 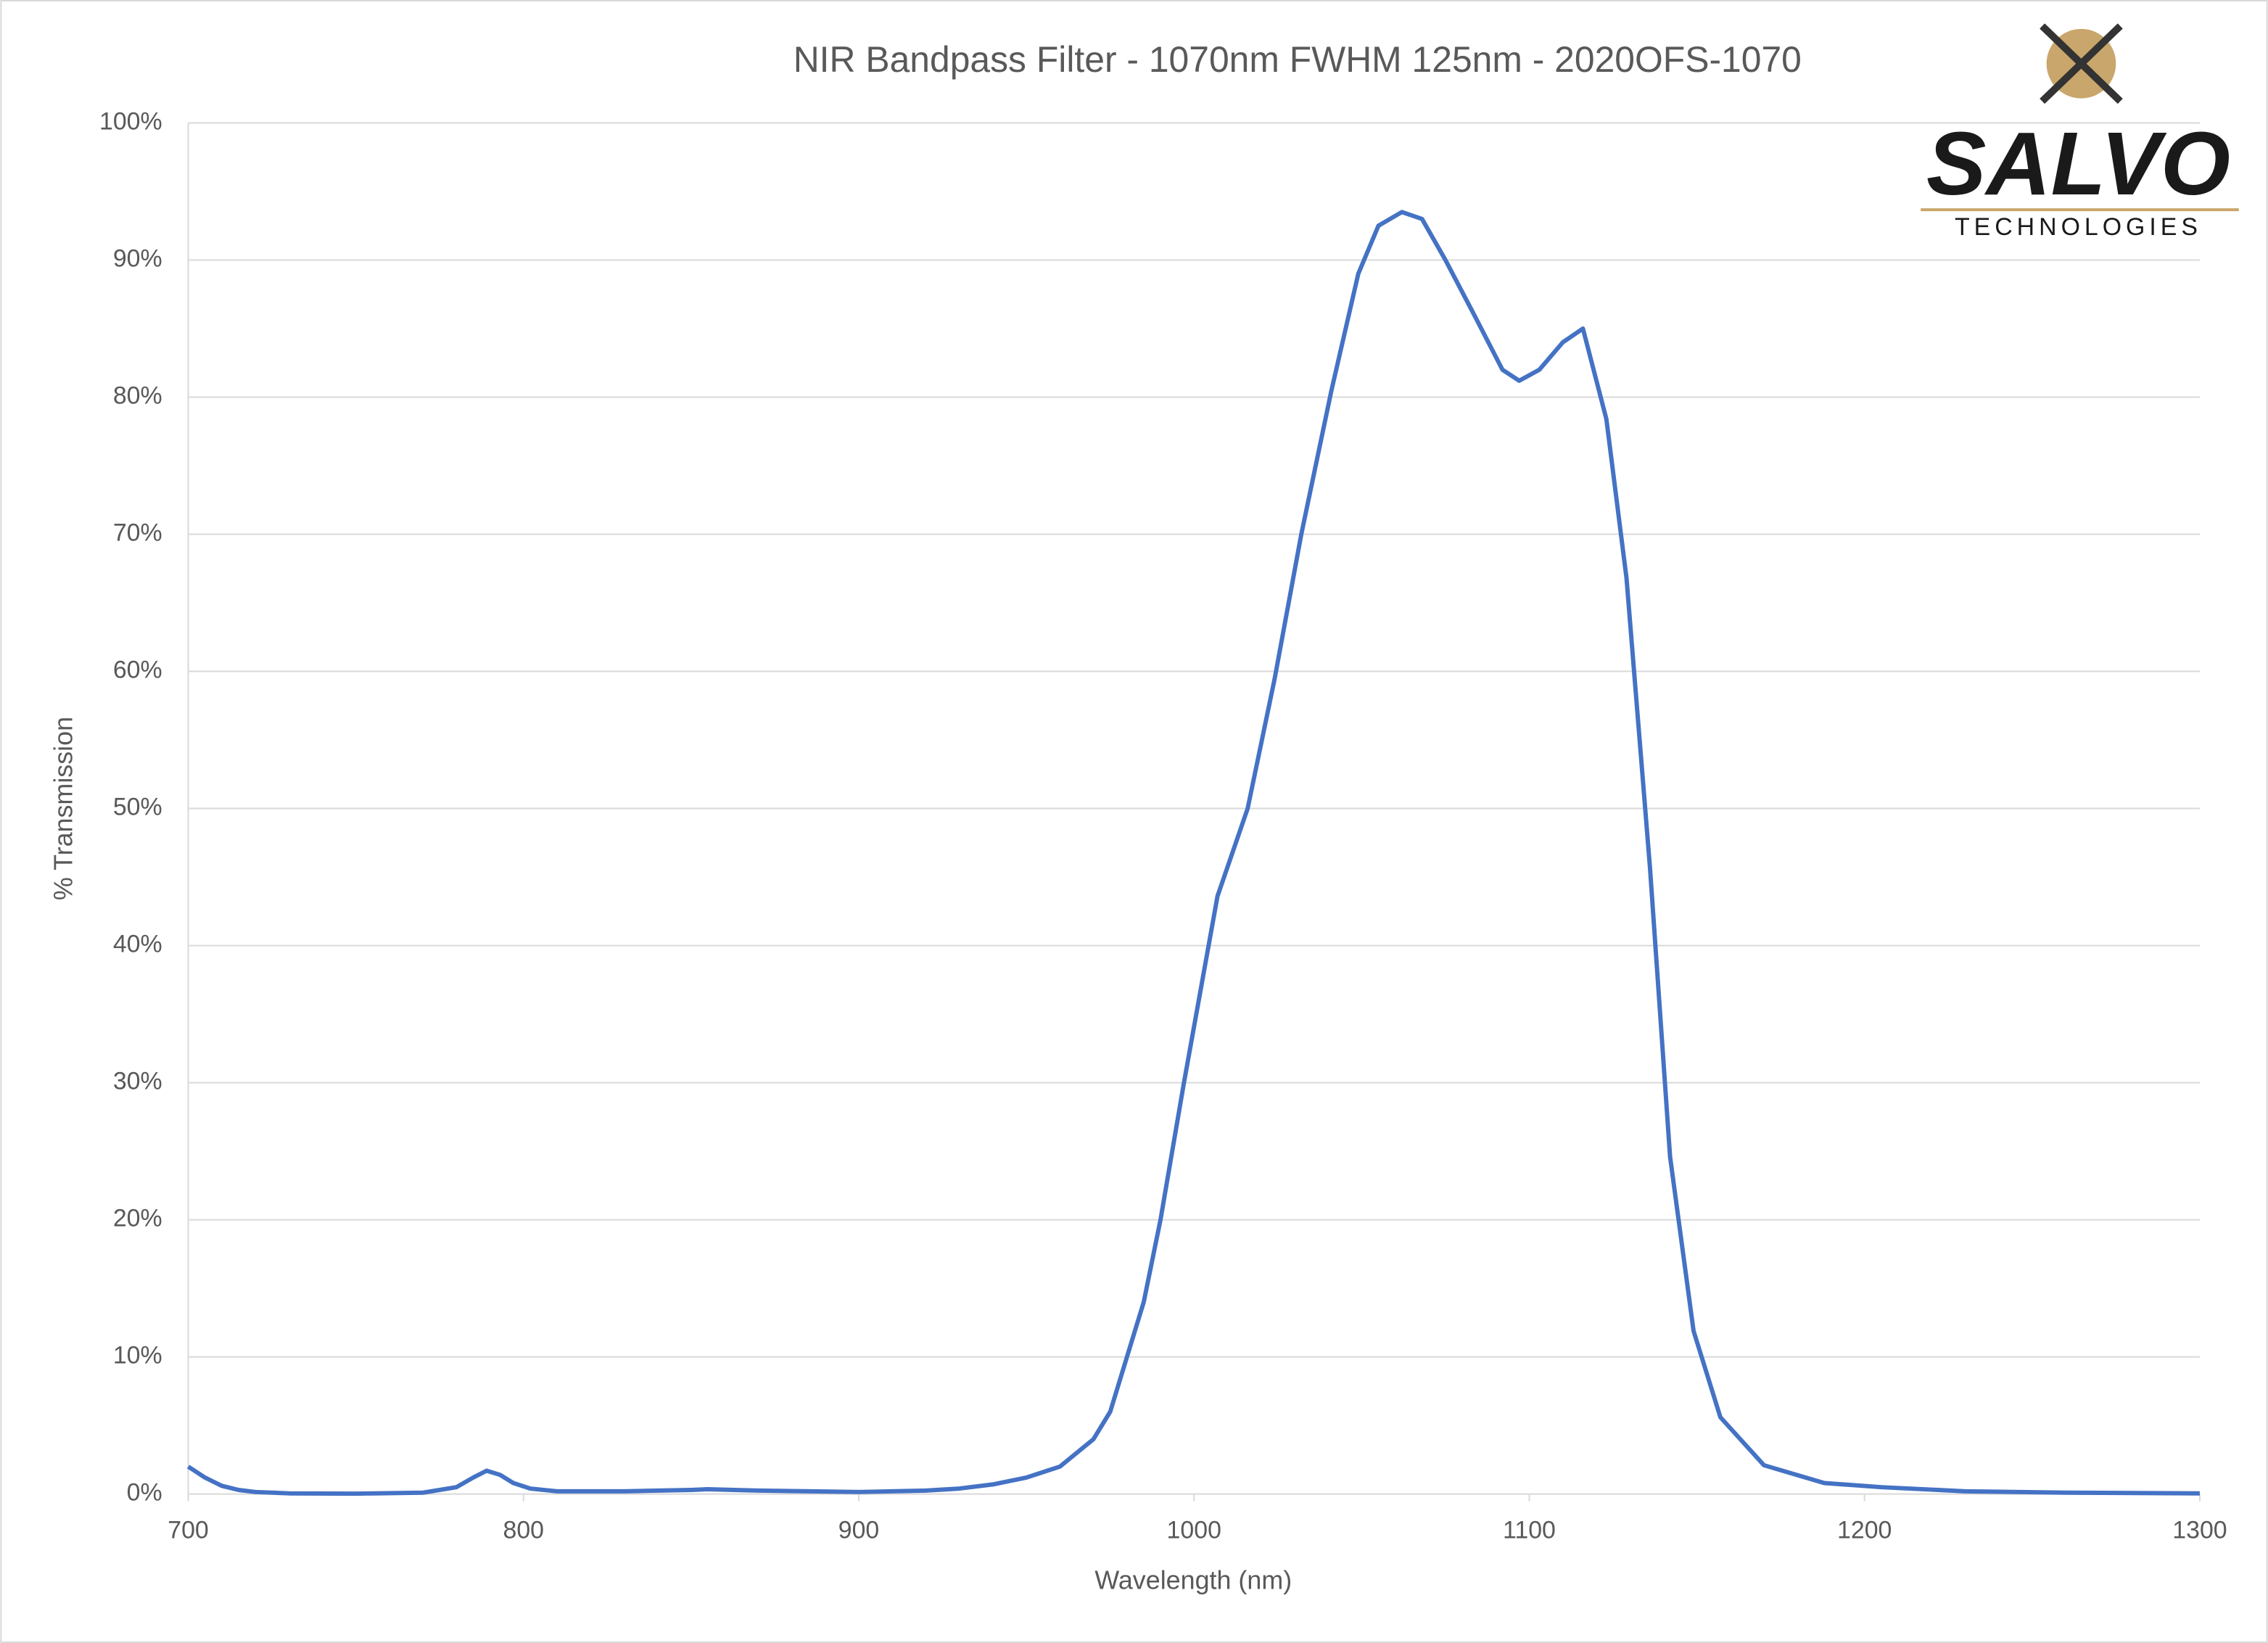 I want to click on y-tick-label: 10%, so click(x=137, y=1356).